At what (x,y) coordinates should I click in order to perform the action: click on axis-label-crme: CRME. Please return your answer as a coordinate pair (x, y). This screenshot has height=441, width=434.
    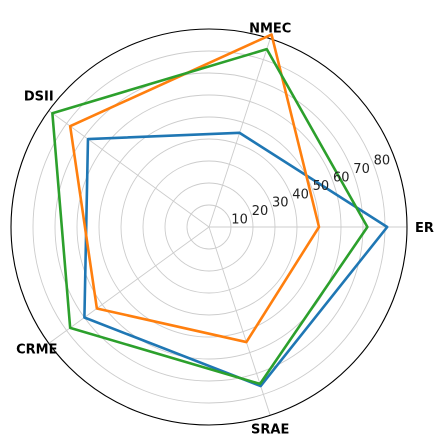
    Looking at the image, I should click on (36, 349).